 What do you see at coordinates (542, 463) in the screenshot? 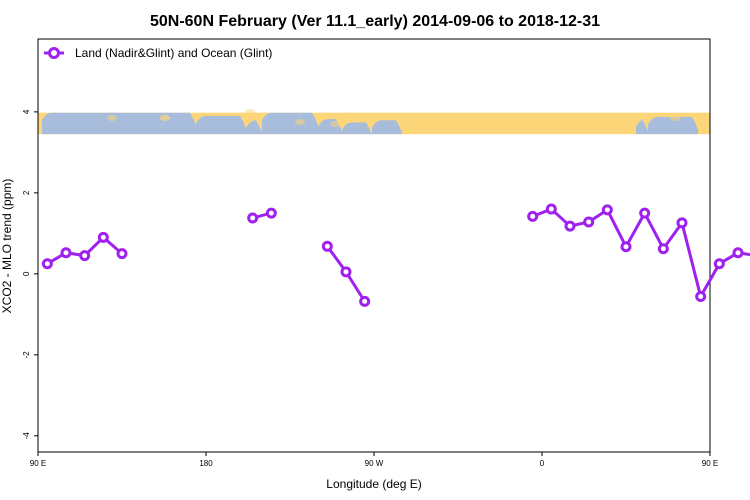
I see `x-tick-label: 0` at bounding box center [542, 463].